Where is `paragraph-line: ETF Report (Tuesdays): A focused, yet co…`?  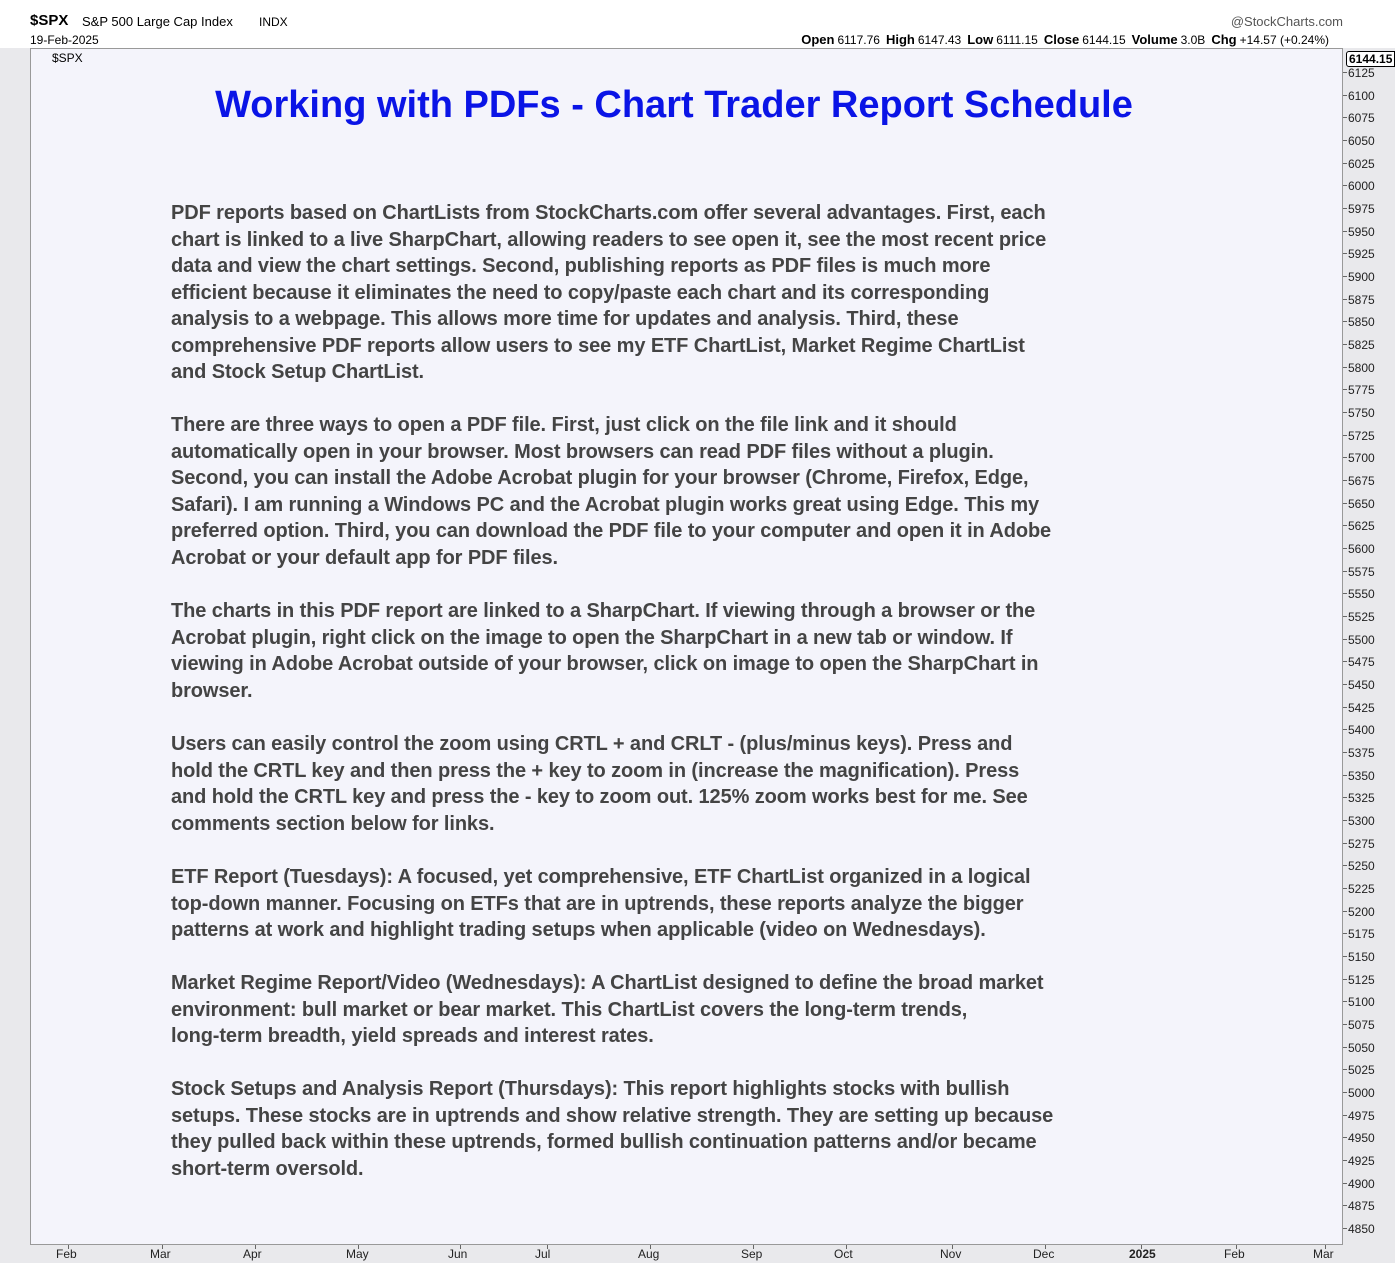 paragraph-line: ETF Report (Tuesdays): A focused, yet co… is located at coordinates (601, 877).